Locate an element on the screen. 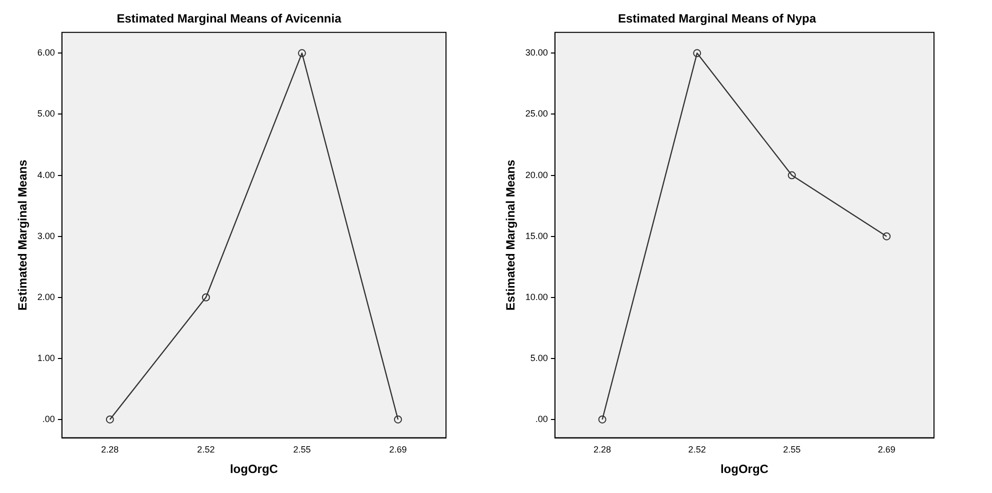 The image size is (992, 493). y-tick-label: 20.00 is located at coordinates (536, 175).